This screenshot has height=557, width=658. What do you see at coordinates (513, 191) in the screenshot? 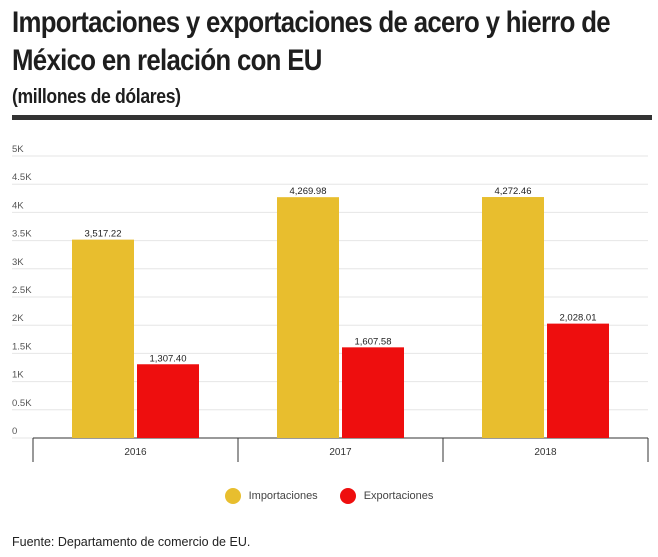
I see `data-label: 4,272.46` at bounding box center [513, 191].